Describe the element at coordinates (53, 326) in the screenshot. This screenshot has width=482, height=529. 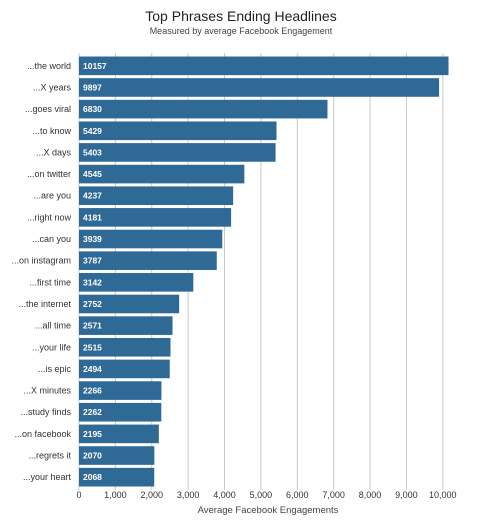
I see `category-label-12: ...all time` at that location.